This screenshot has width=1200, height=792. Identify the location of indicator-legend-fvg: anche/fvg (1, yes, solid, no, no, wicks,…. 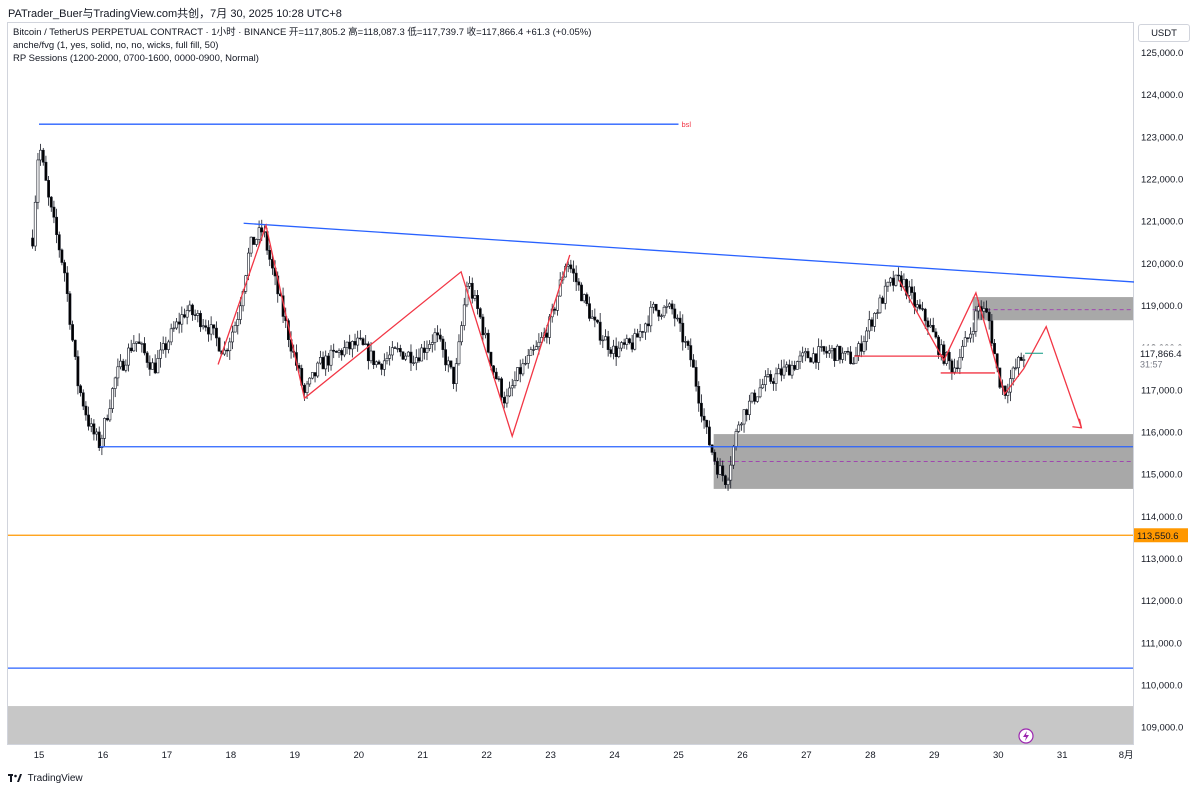
(116, 45).